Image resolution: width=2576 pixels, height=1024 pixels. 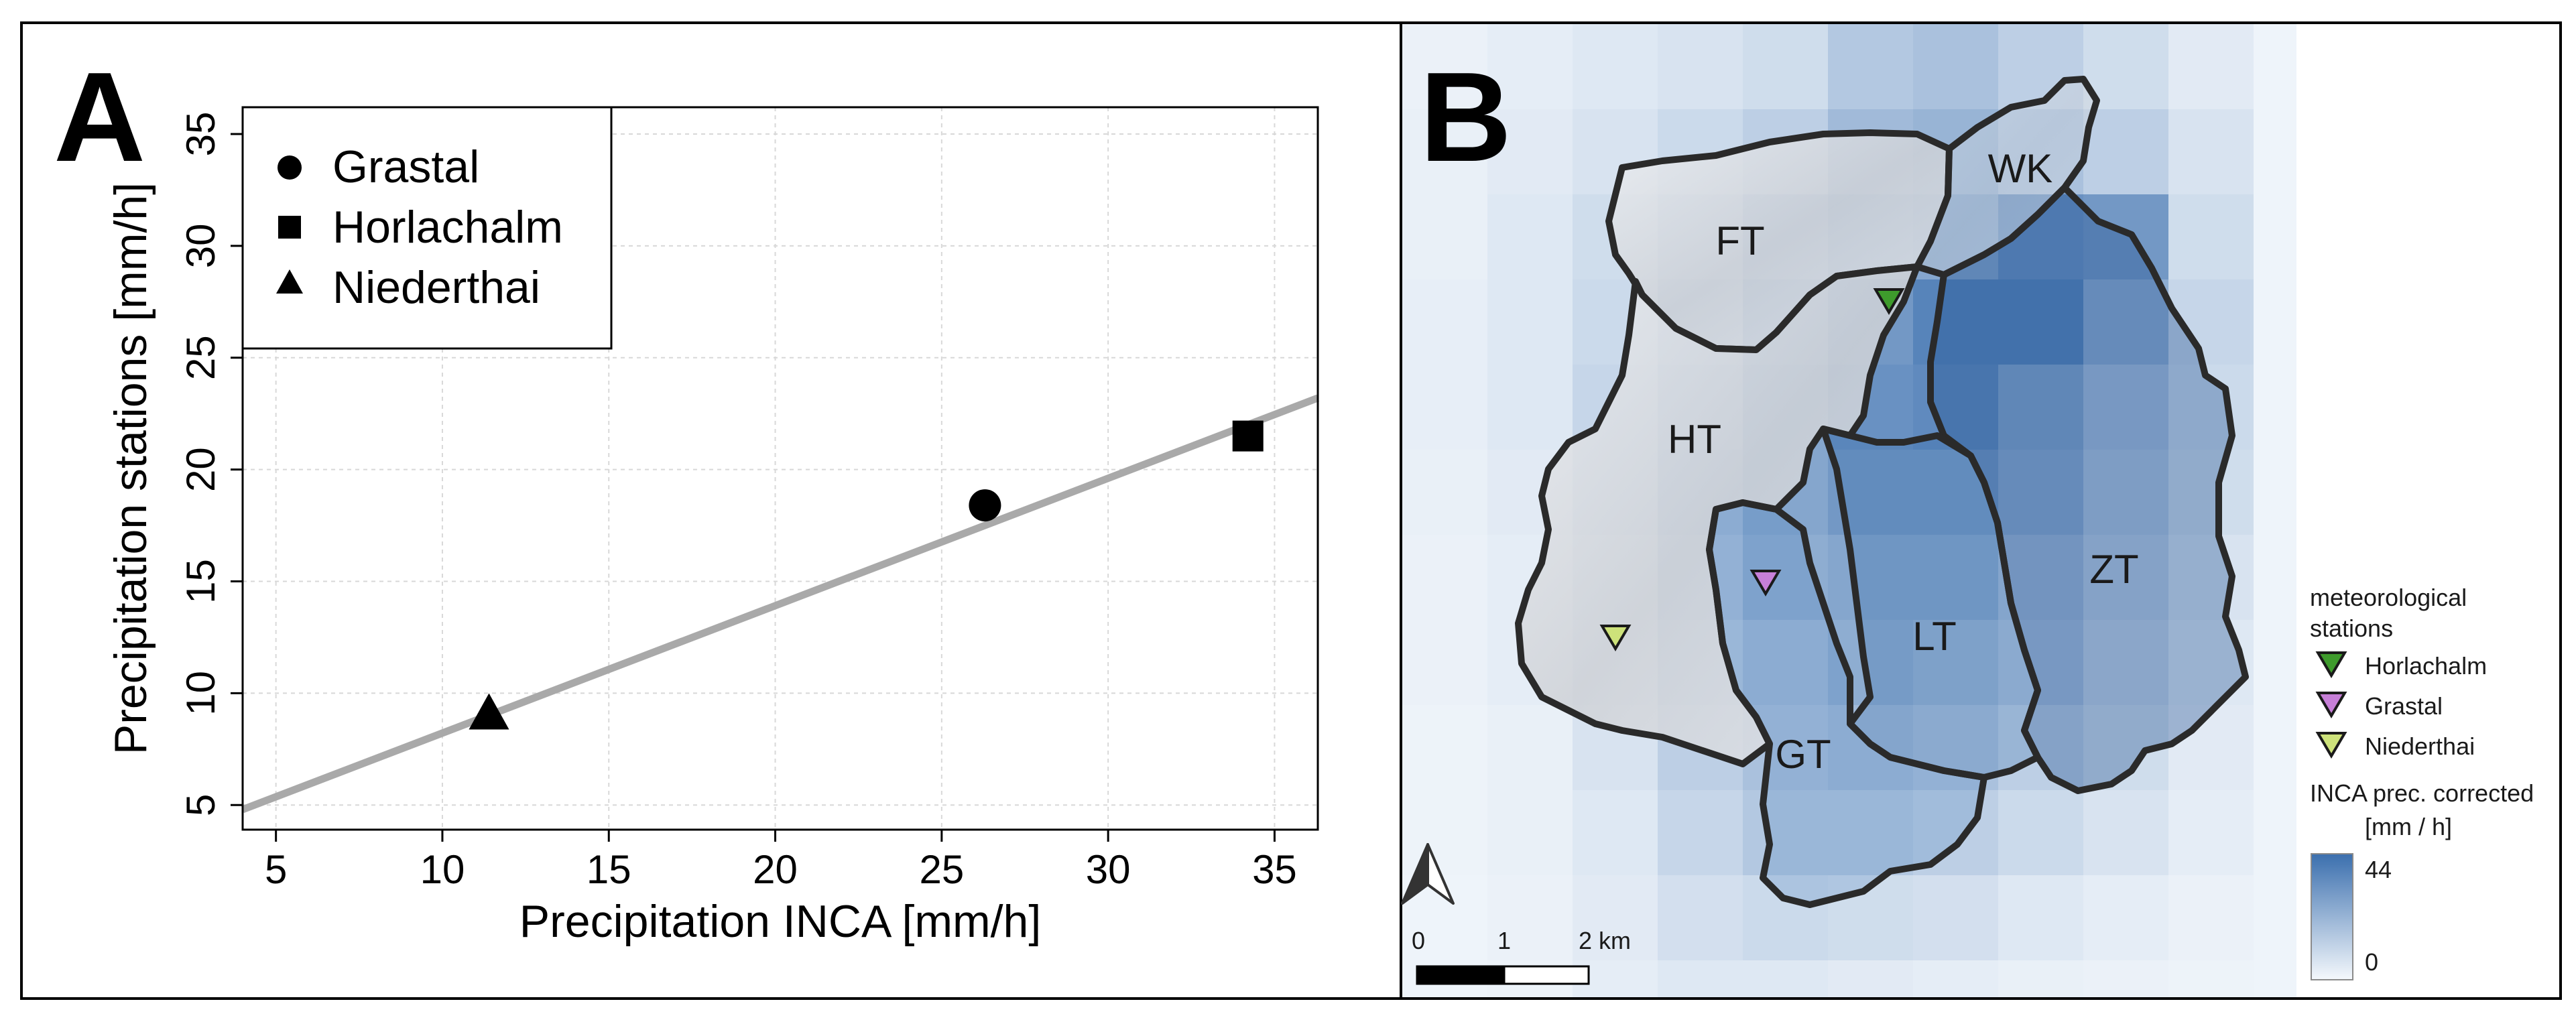 What do you see at coordinates (201, 805) in the screenshot?
I see `y-tick-label: 5` at bounding box center [201, 805].